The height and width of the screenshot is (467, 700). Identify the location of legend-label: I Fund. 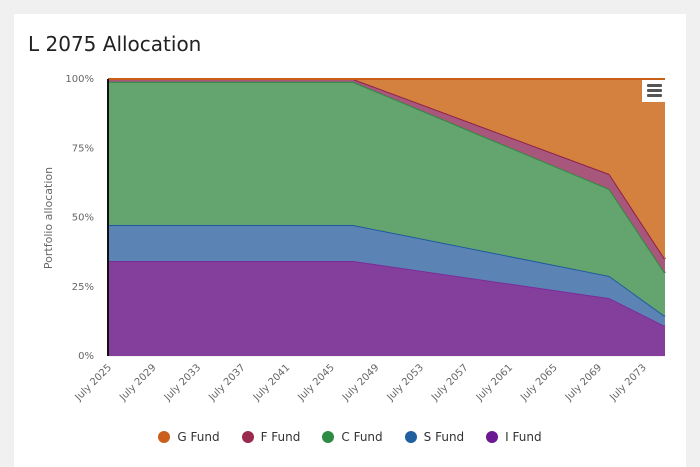
(523, 437).